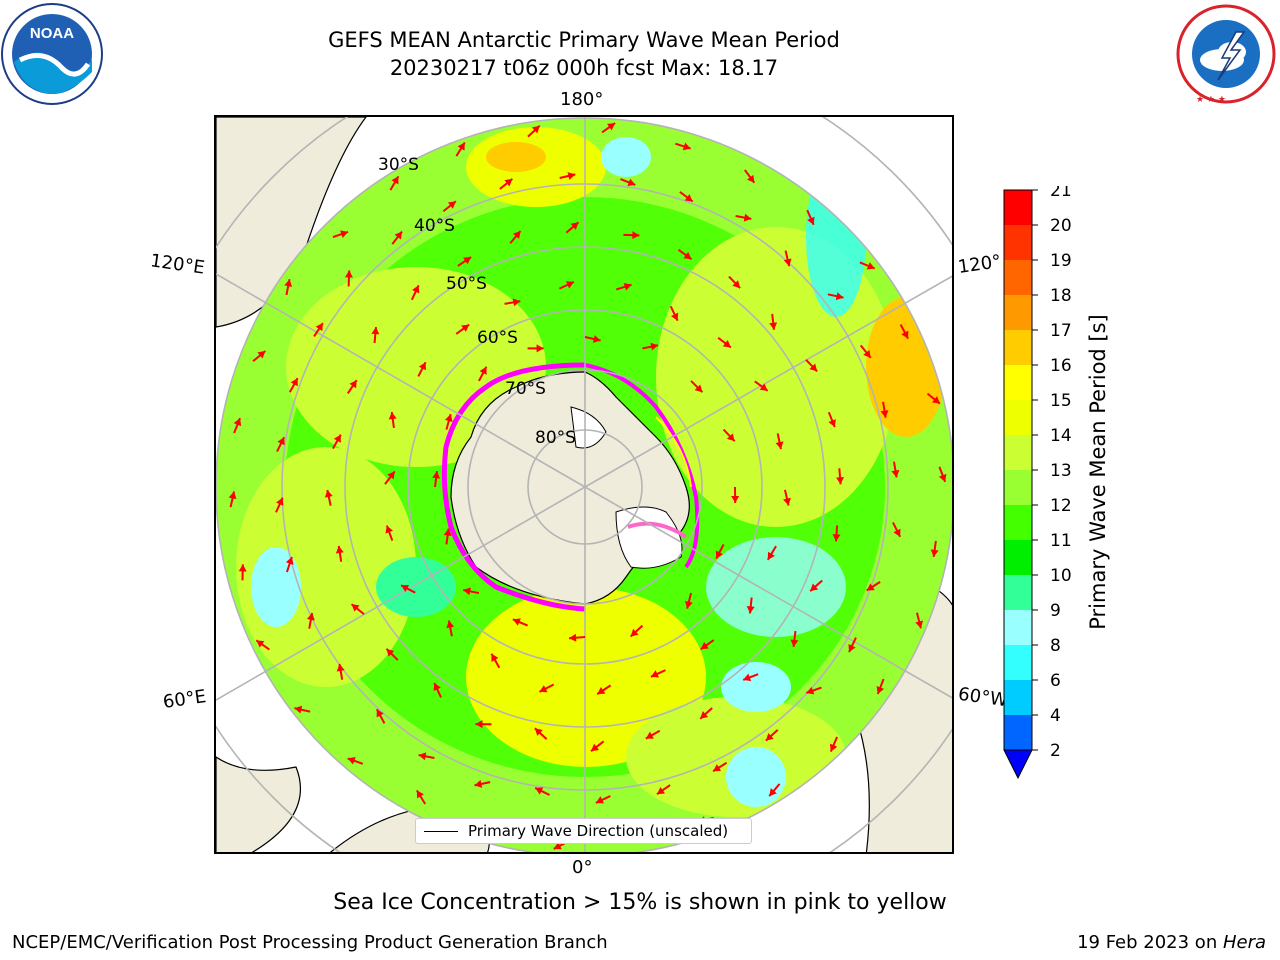 This screenshot has height=960, width=1280. What do you see at coordinates (441, 831) in the screenshot?
I see `legend-line-swatch` at bounding box center [441, 831].